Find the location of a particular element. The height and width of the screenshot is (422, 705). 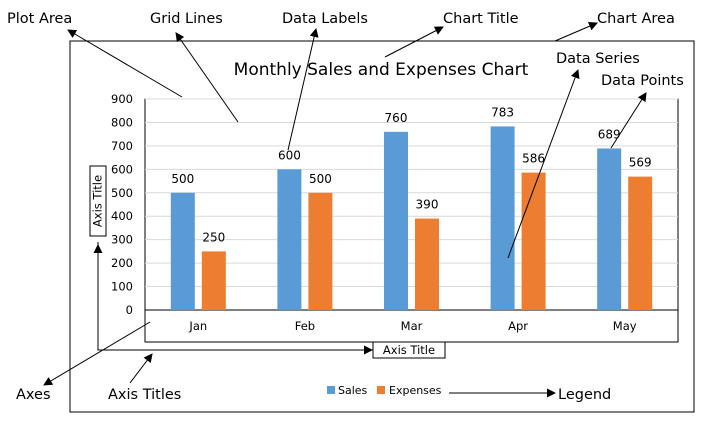

y-tick-label: 400 is located at coordinates (122, 216).